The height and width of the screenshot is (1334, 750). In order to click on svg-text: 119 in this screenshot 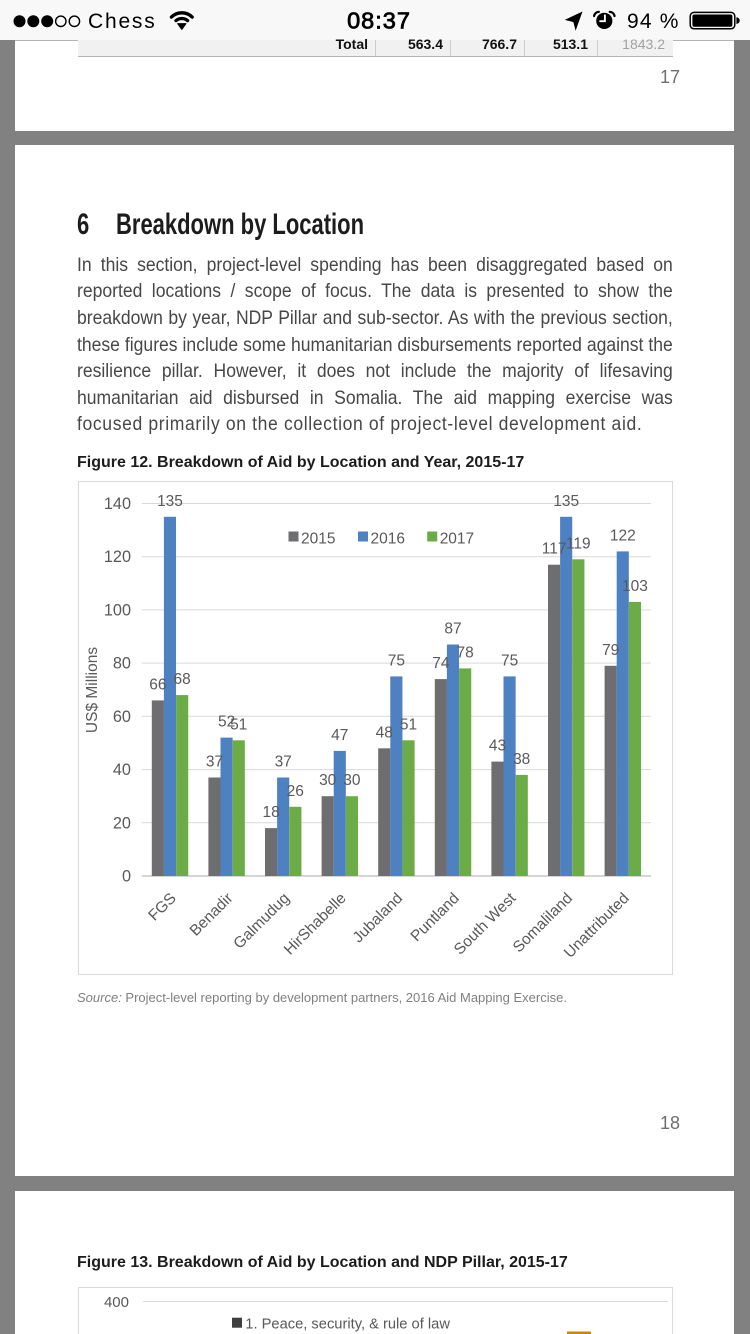, I will do `click(578, 543)`.